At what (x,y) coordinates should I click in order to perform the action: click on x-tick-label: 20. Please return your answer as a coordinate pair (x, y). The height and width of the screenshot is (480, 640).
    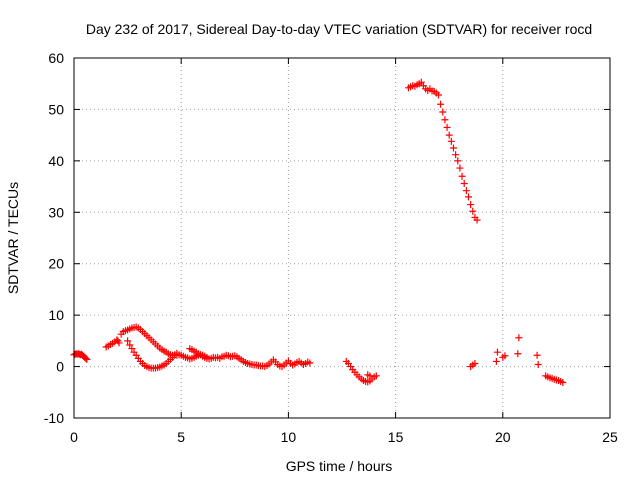
    Looking at the image, I should click on (503, 437).